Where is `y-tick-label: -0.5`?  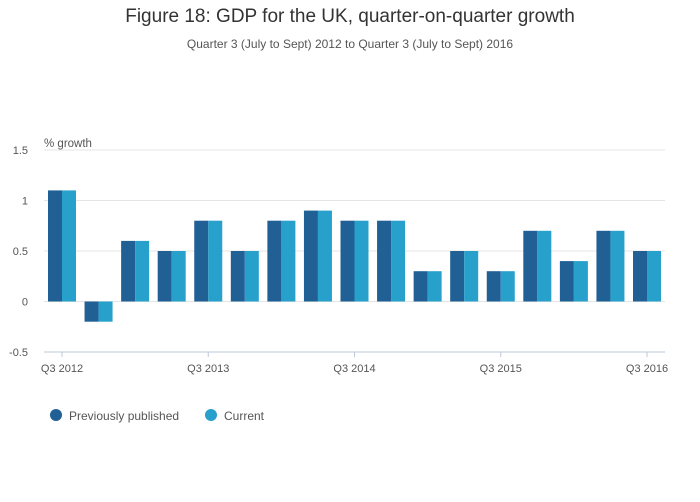 y-tick-label: -0.5 is located at coordinates (18, 353).